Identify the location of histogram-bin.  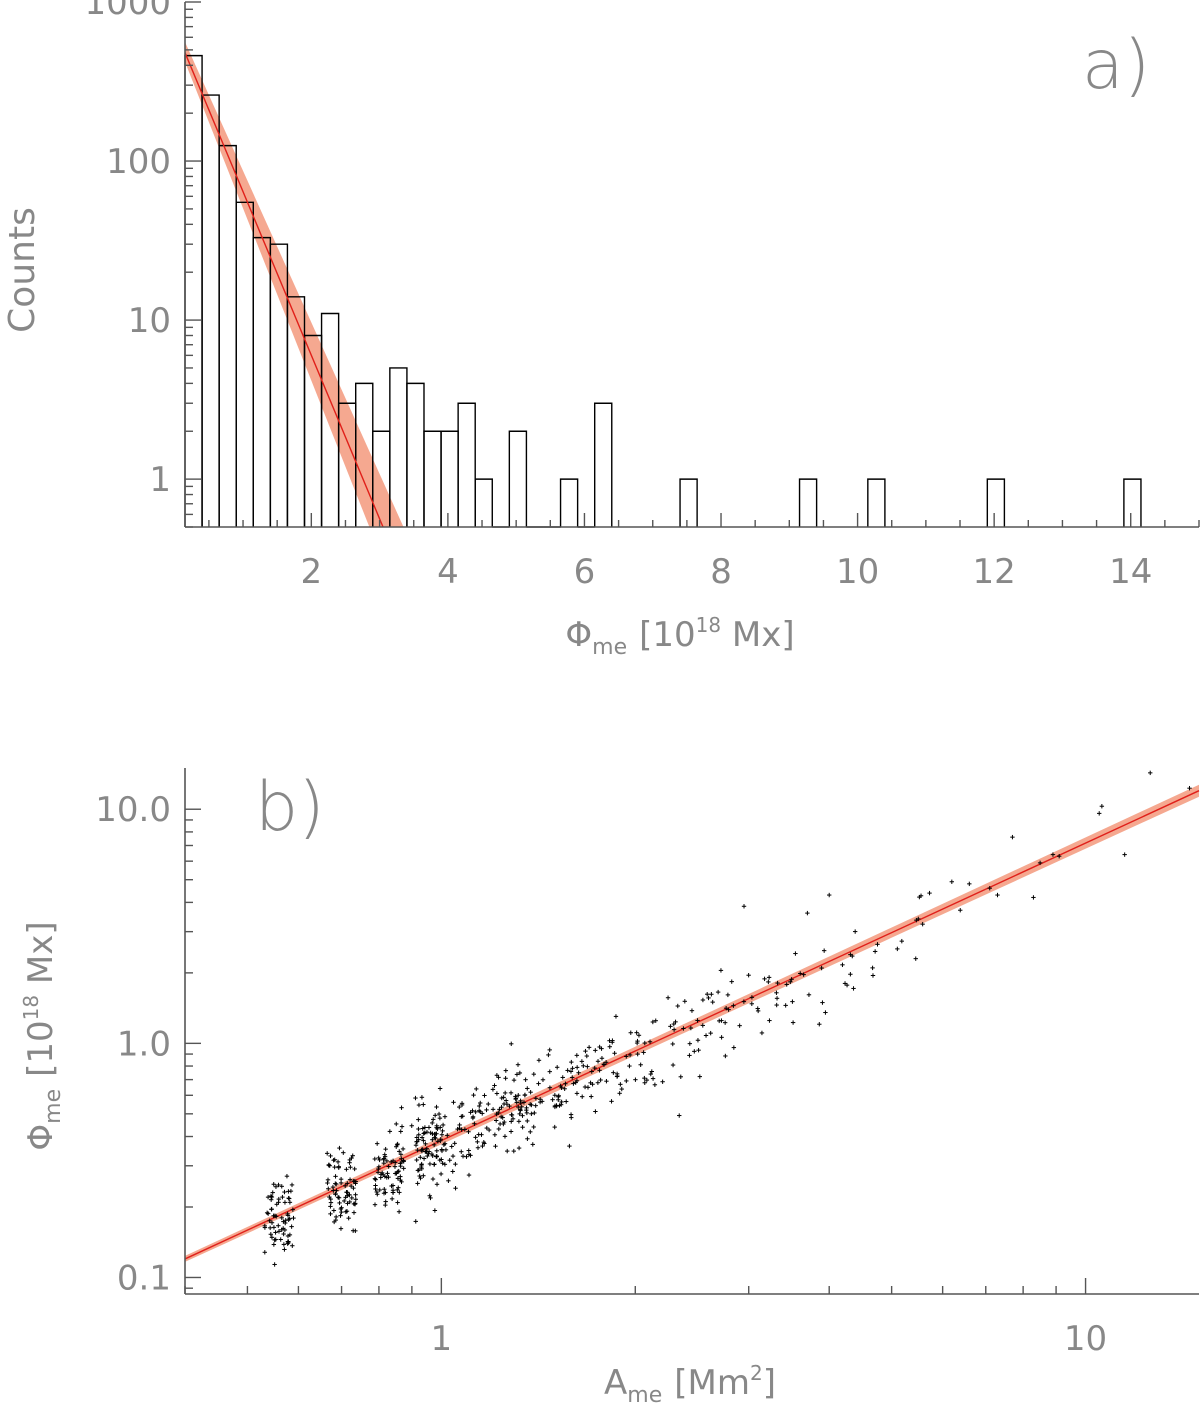
(262, 381).